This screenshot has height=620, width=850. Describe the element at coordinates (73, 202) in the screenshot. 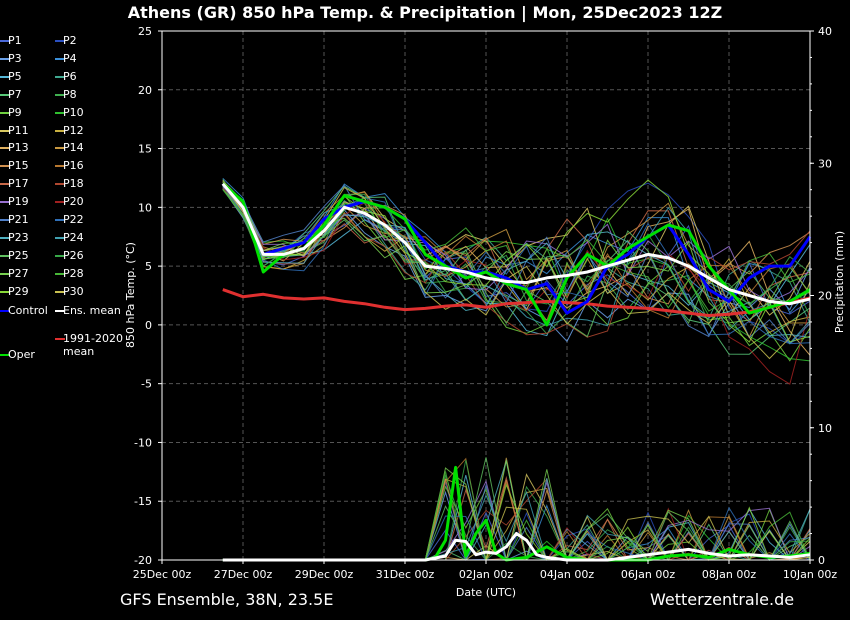

I see `legend-label: P20` at that location.